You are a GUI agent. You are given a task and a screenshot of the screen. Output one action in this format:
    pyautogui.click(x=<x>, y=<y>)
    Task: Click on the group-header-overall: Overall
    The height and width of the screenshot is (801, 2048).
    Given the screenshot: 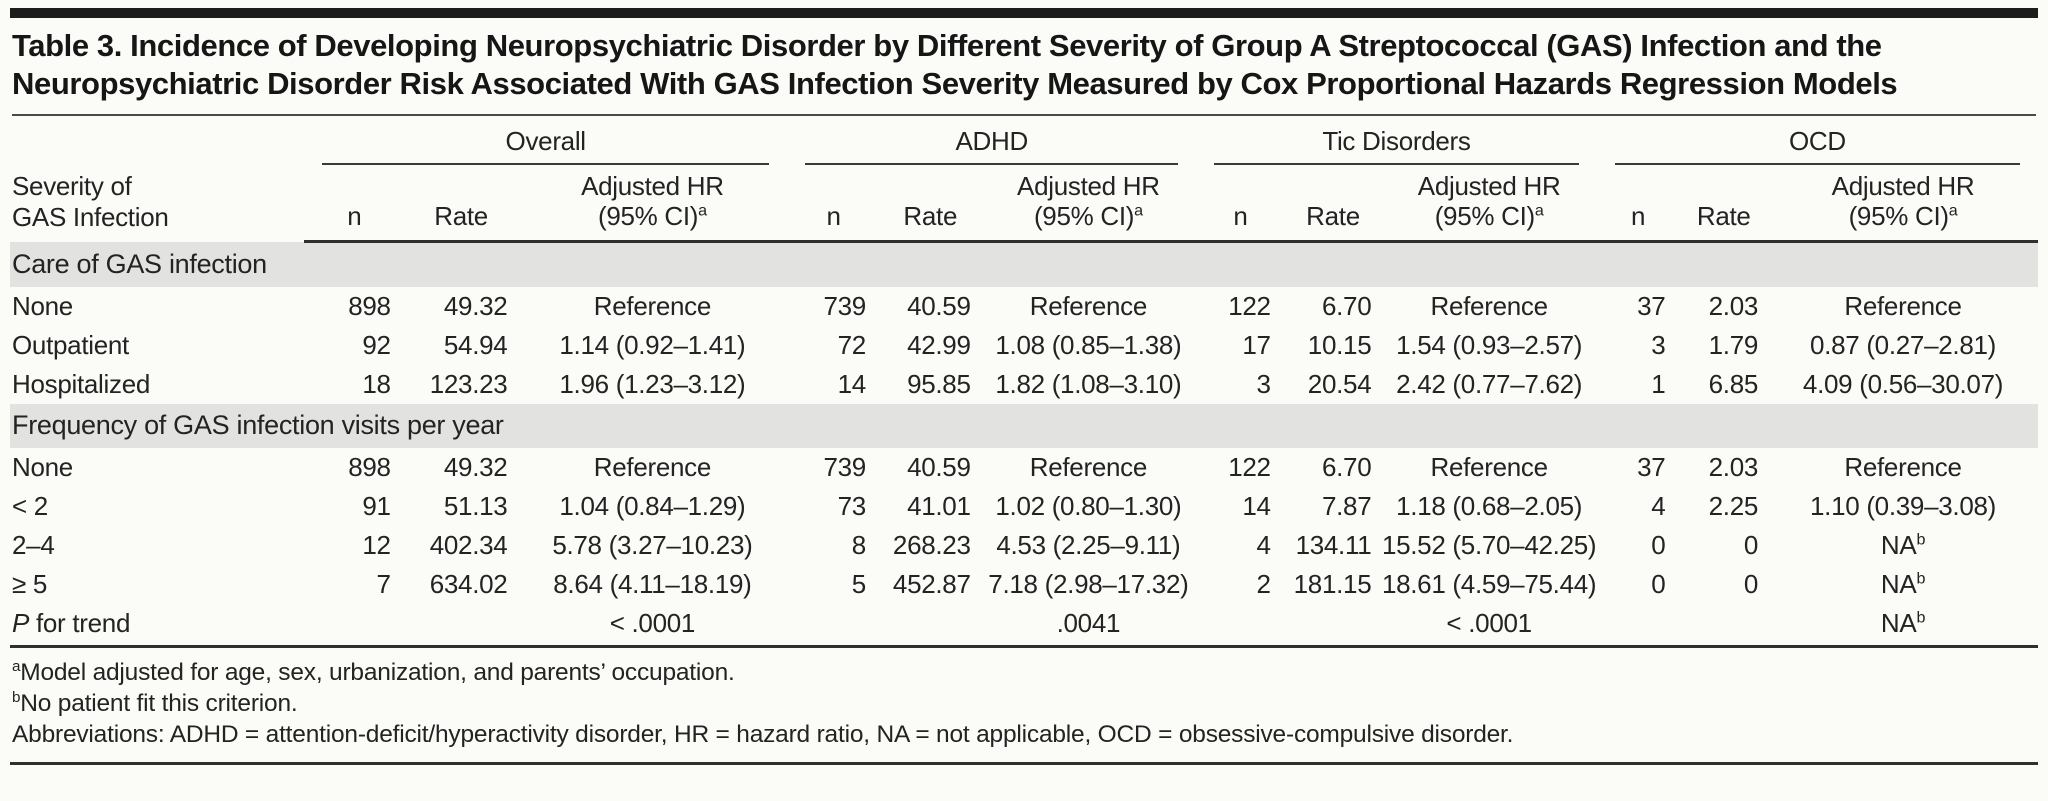 What is the action you would take?
    pyautogui.click(x=545, y=140)
    